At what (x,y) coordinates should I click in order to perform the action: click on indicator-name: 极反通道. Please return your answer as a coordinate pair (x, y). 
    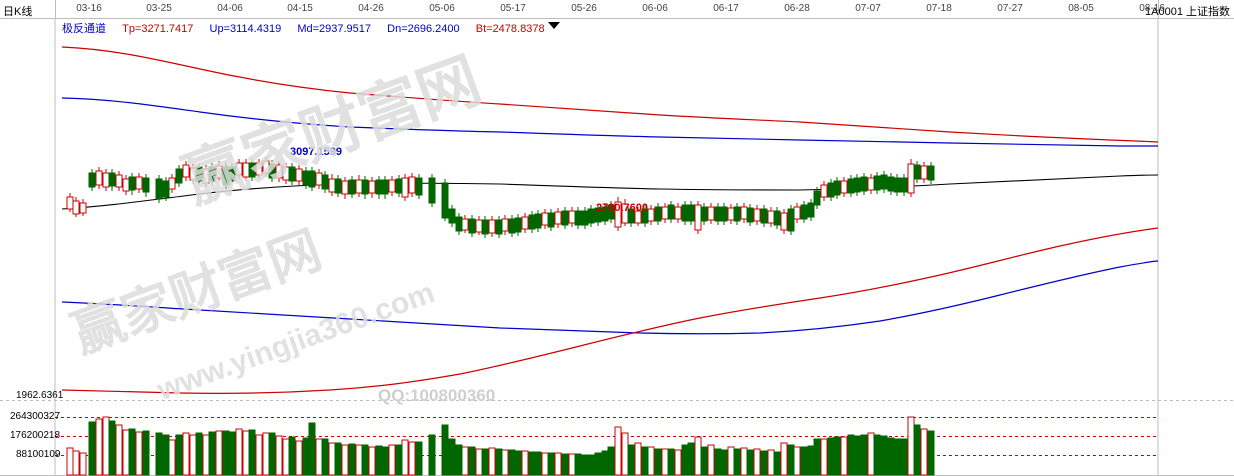
    Looking at the image, I should click on (84, 29).